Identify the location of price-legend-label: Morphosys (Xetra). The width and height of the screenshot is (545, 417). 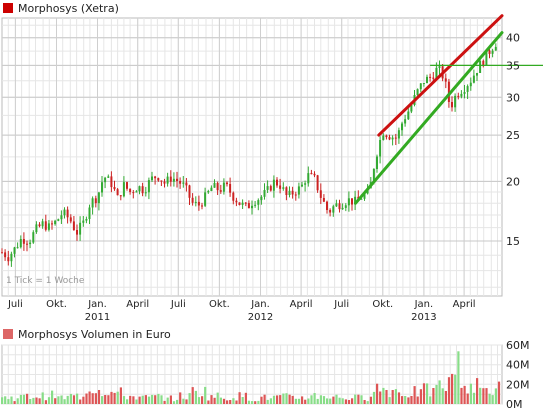
(68, 8).